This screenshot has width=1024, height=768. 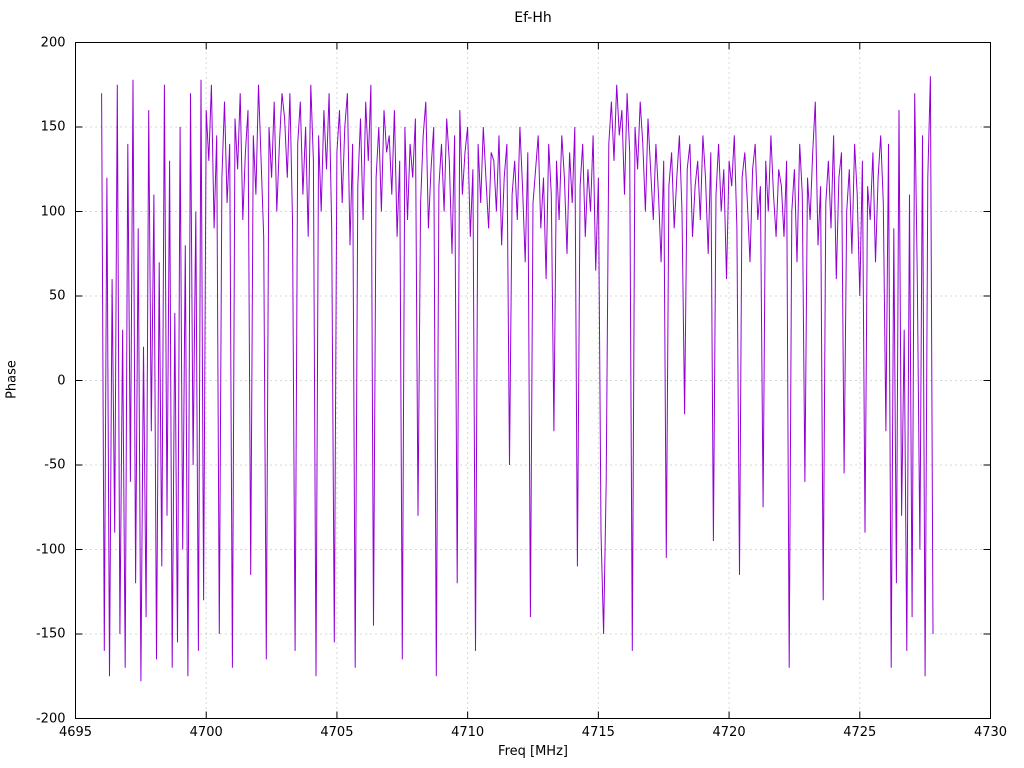 I want to click on x-tick-label: 4715, so click(x=598, y=732).